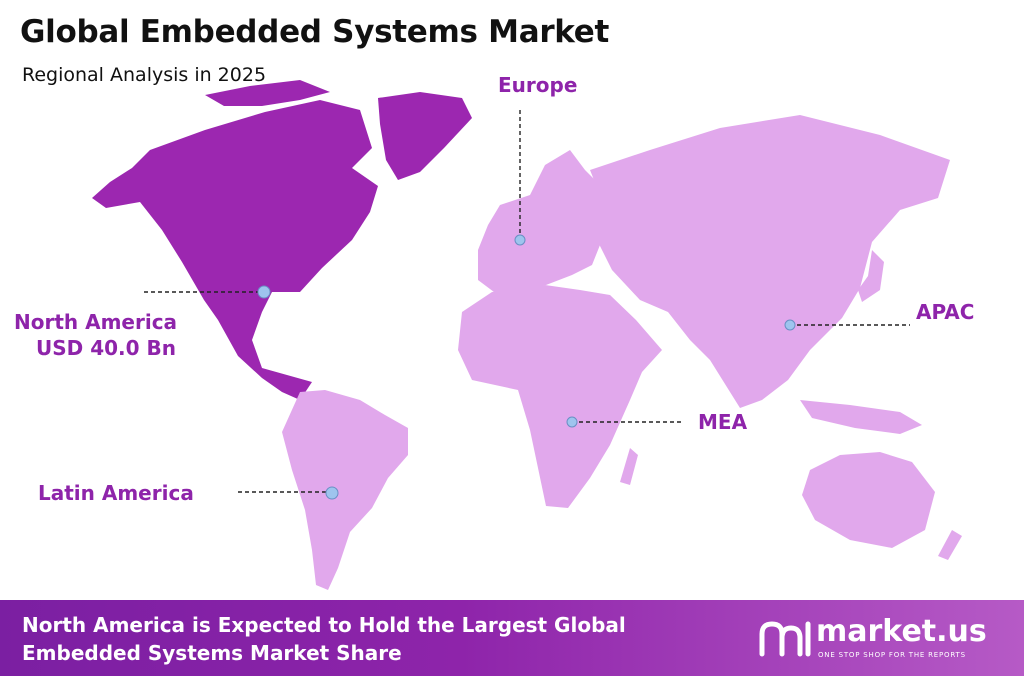 The width and height of the screenshot is (1024, 676). What do you see at coordinates (785, 639) in the screenshot?
I see `market-us-logo-icon` at bounding box center [785, 639].